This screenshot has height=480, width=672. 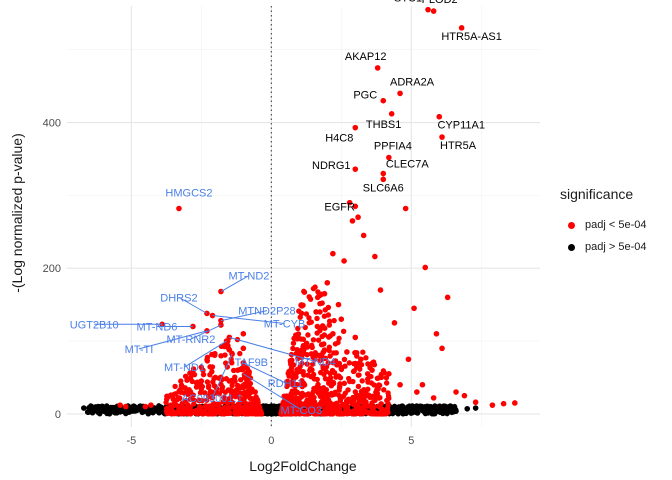 What do you see at coordinates (339, 139) in the screenshot?
I see `gene-label-h4c8: H4C8` at bounding box center [339, 139].